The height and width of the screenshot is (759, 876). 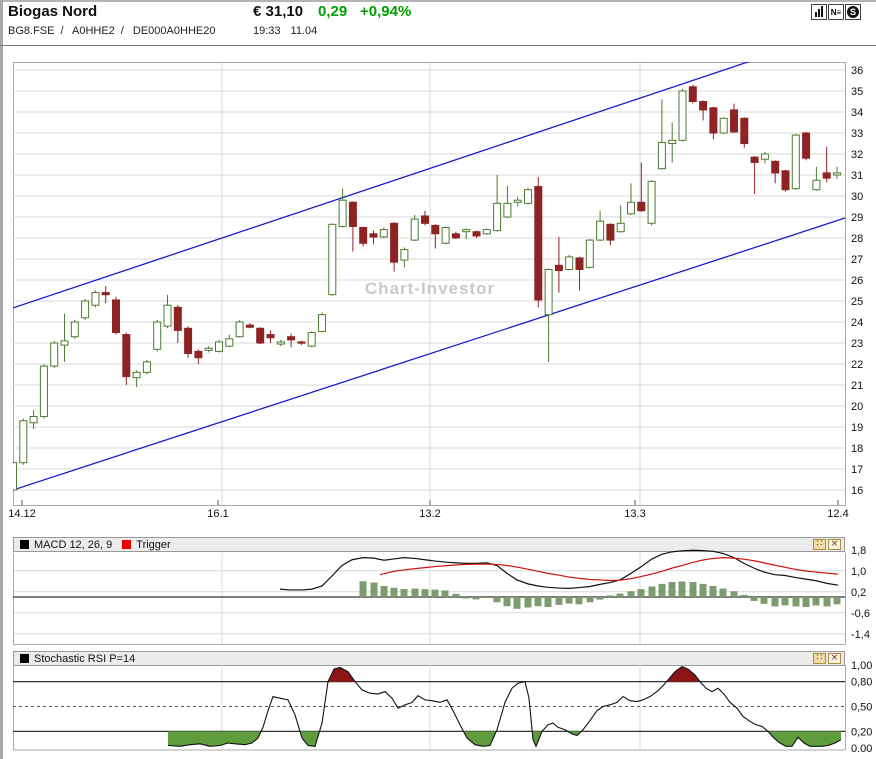 I want to click on s-badge-icon: S, so click(x=853, y=12).